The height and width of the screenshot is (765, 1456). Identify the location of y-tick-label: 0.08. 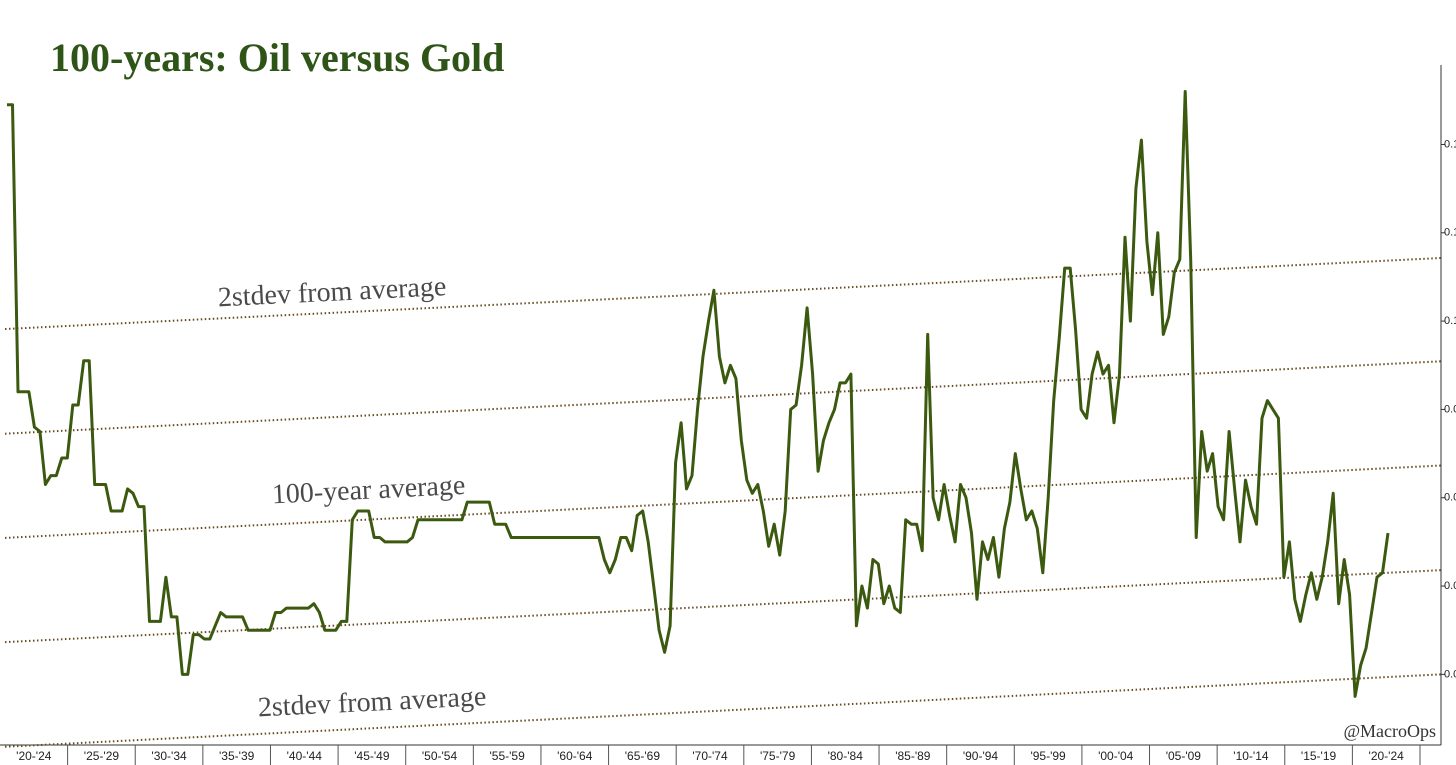
(1450, 409).